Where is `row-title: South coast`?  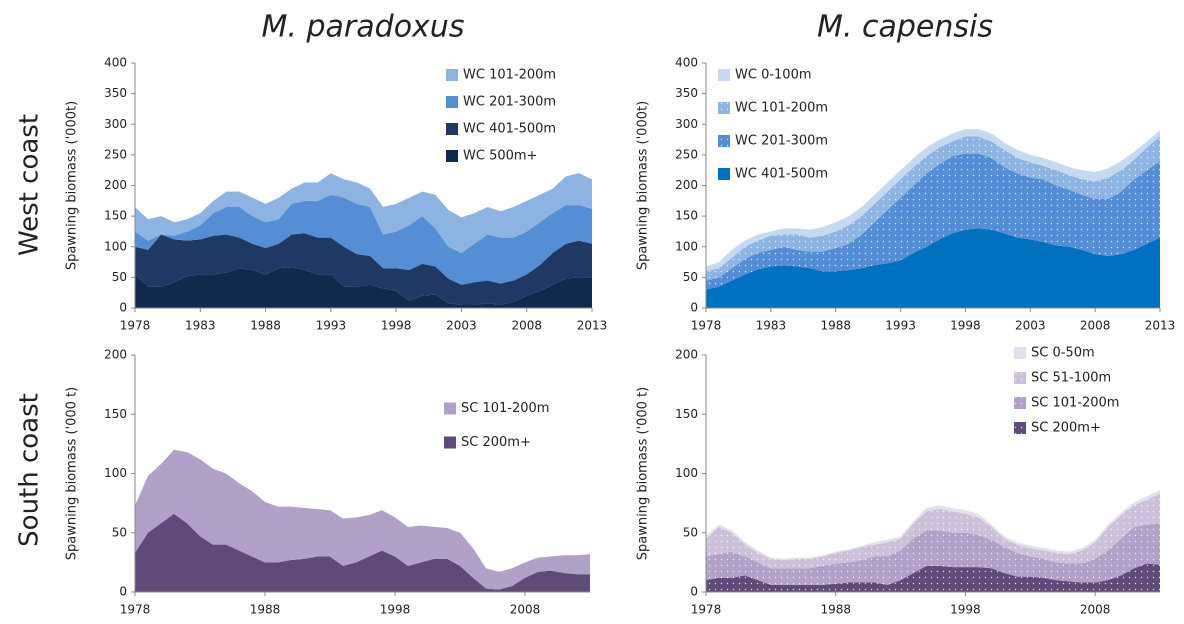 row-title: South coast is located at coordinates (30, 470).